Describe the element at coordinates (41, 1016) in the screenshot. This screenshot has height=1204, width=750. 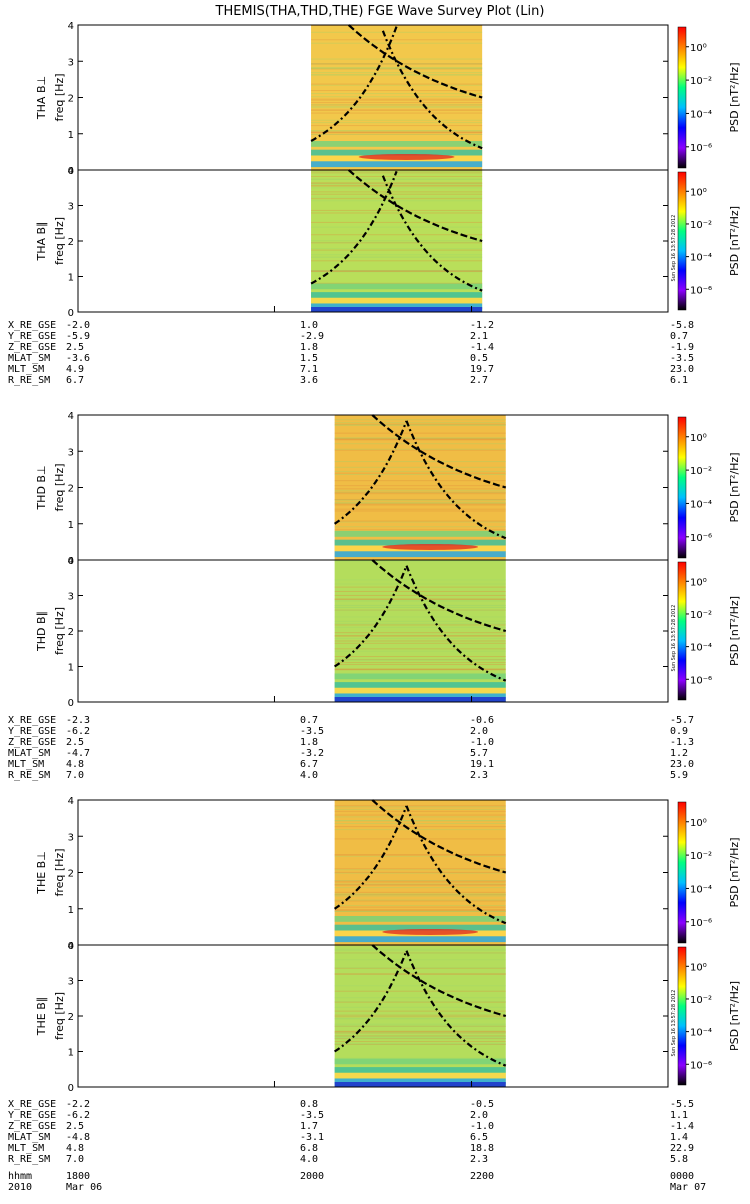
I see `panel-label: THE B∥` at that location.